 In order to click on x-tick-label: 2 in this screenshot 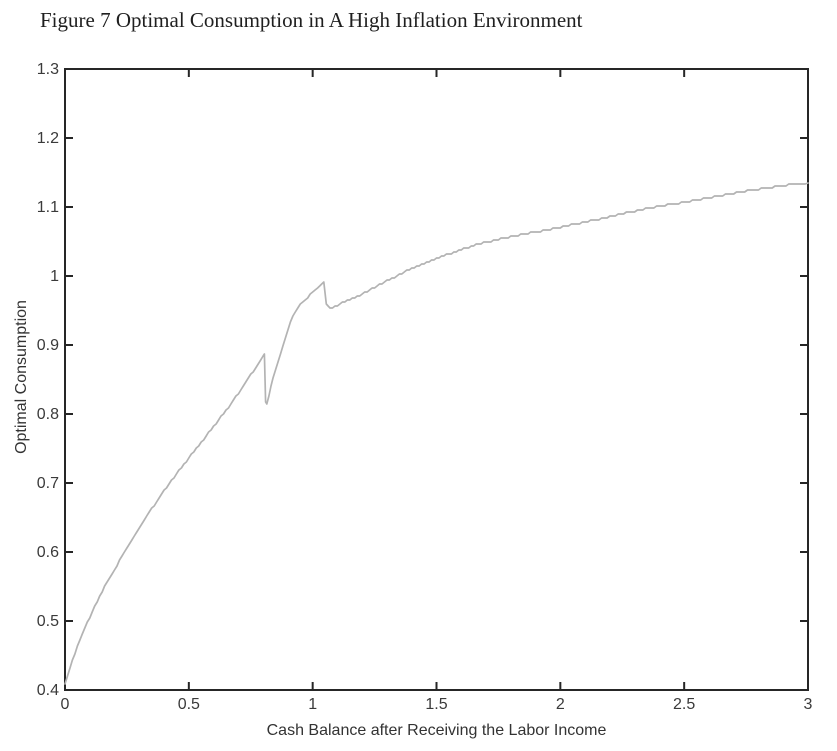, I will do `click(560, 704)`.